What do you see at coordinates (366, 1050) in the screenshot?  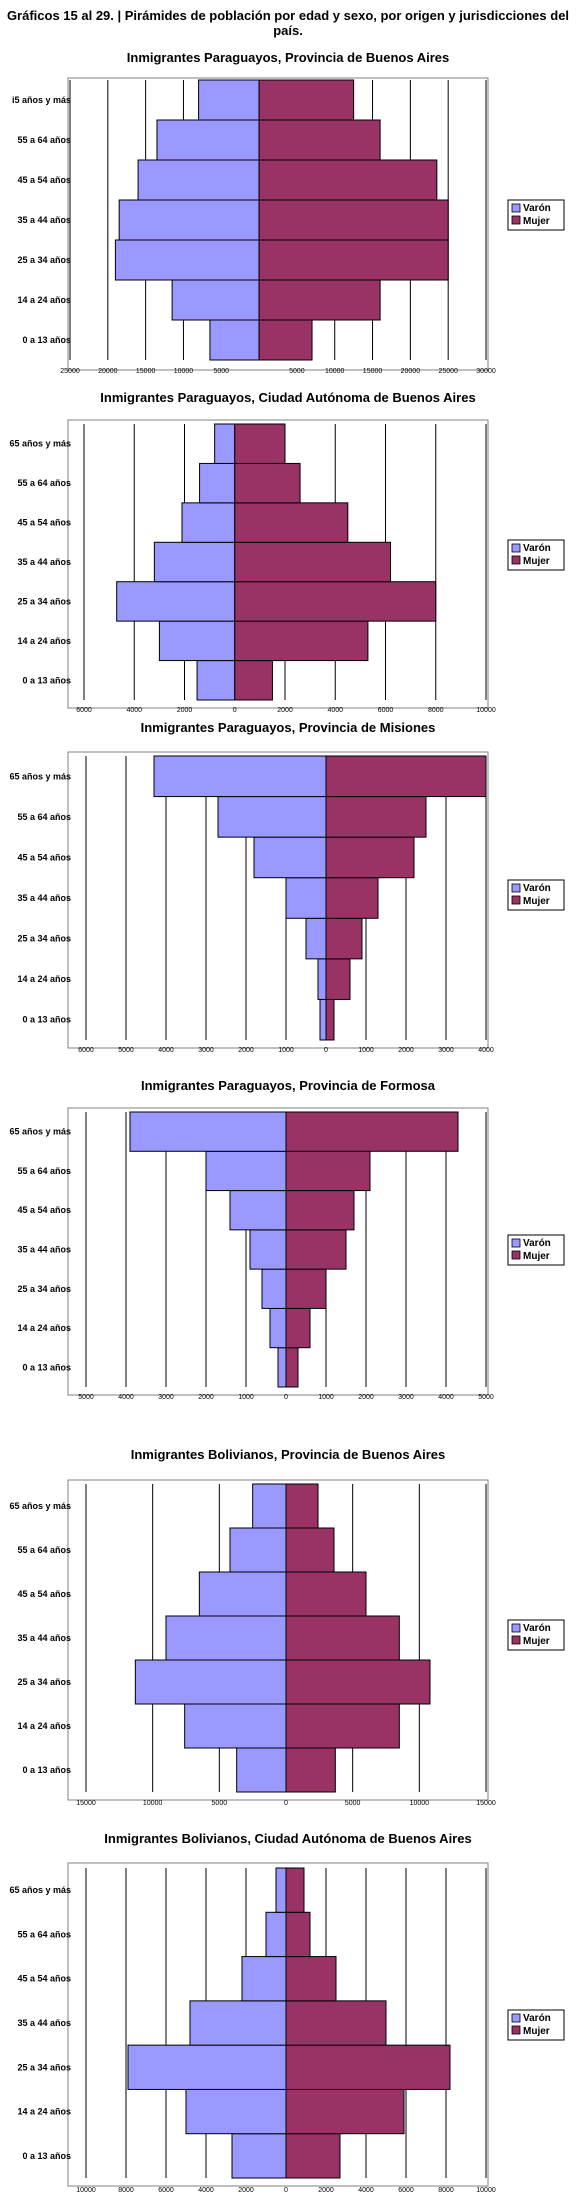 I see `x-tick-label: 1000` at bounding box center [366, 1050].